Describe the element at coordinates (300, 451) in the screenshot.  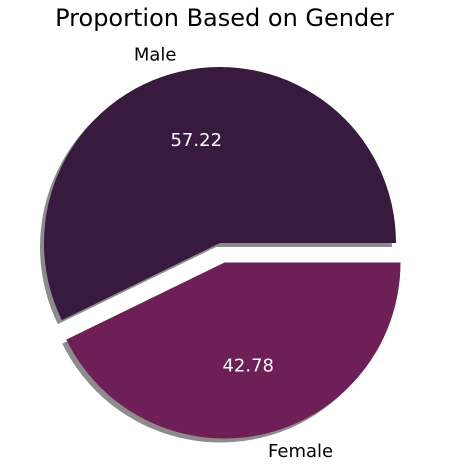
I see `slice-label-female: Female` at that location.